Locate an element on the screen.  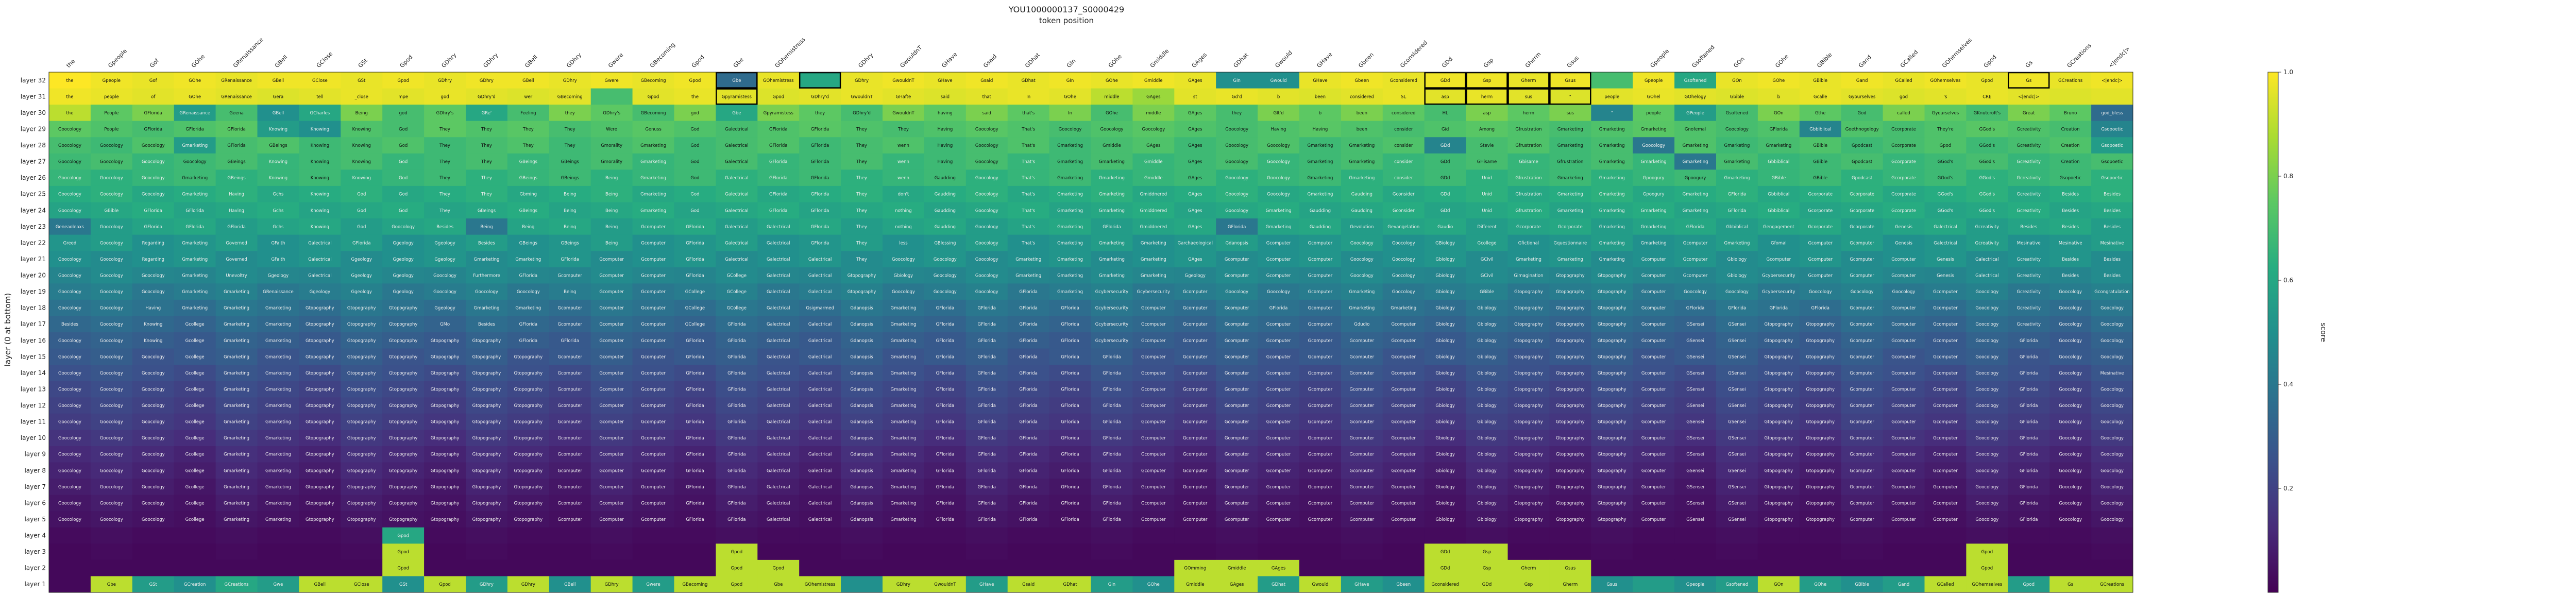
cell-label: mpe is located at coordinates (403, 96).